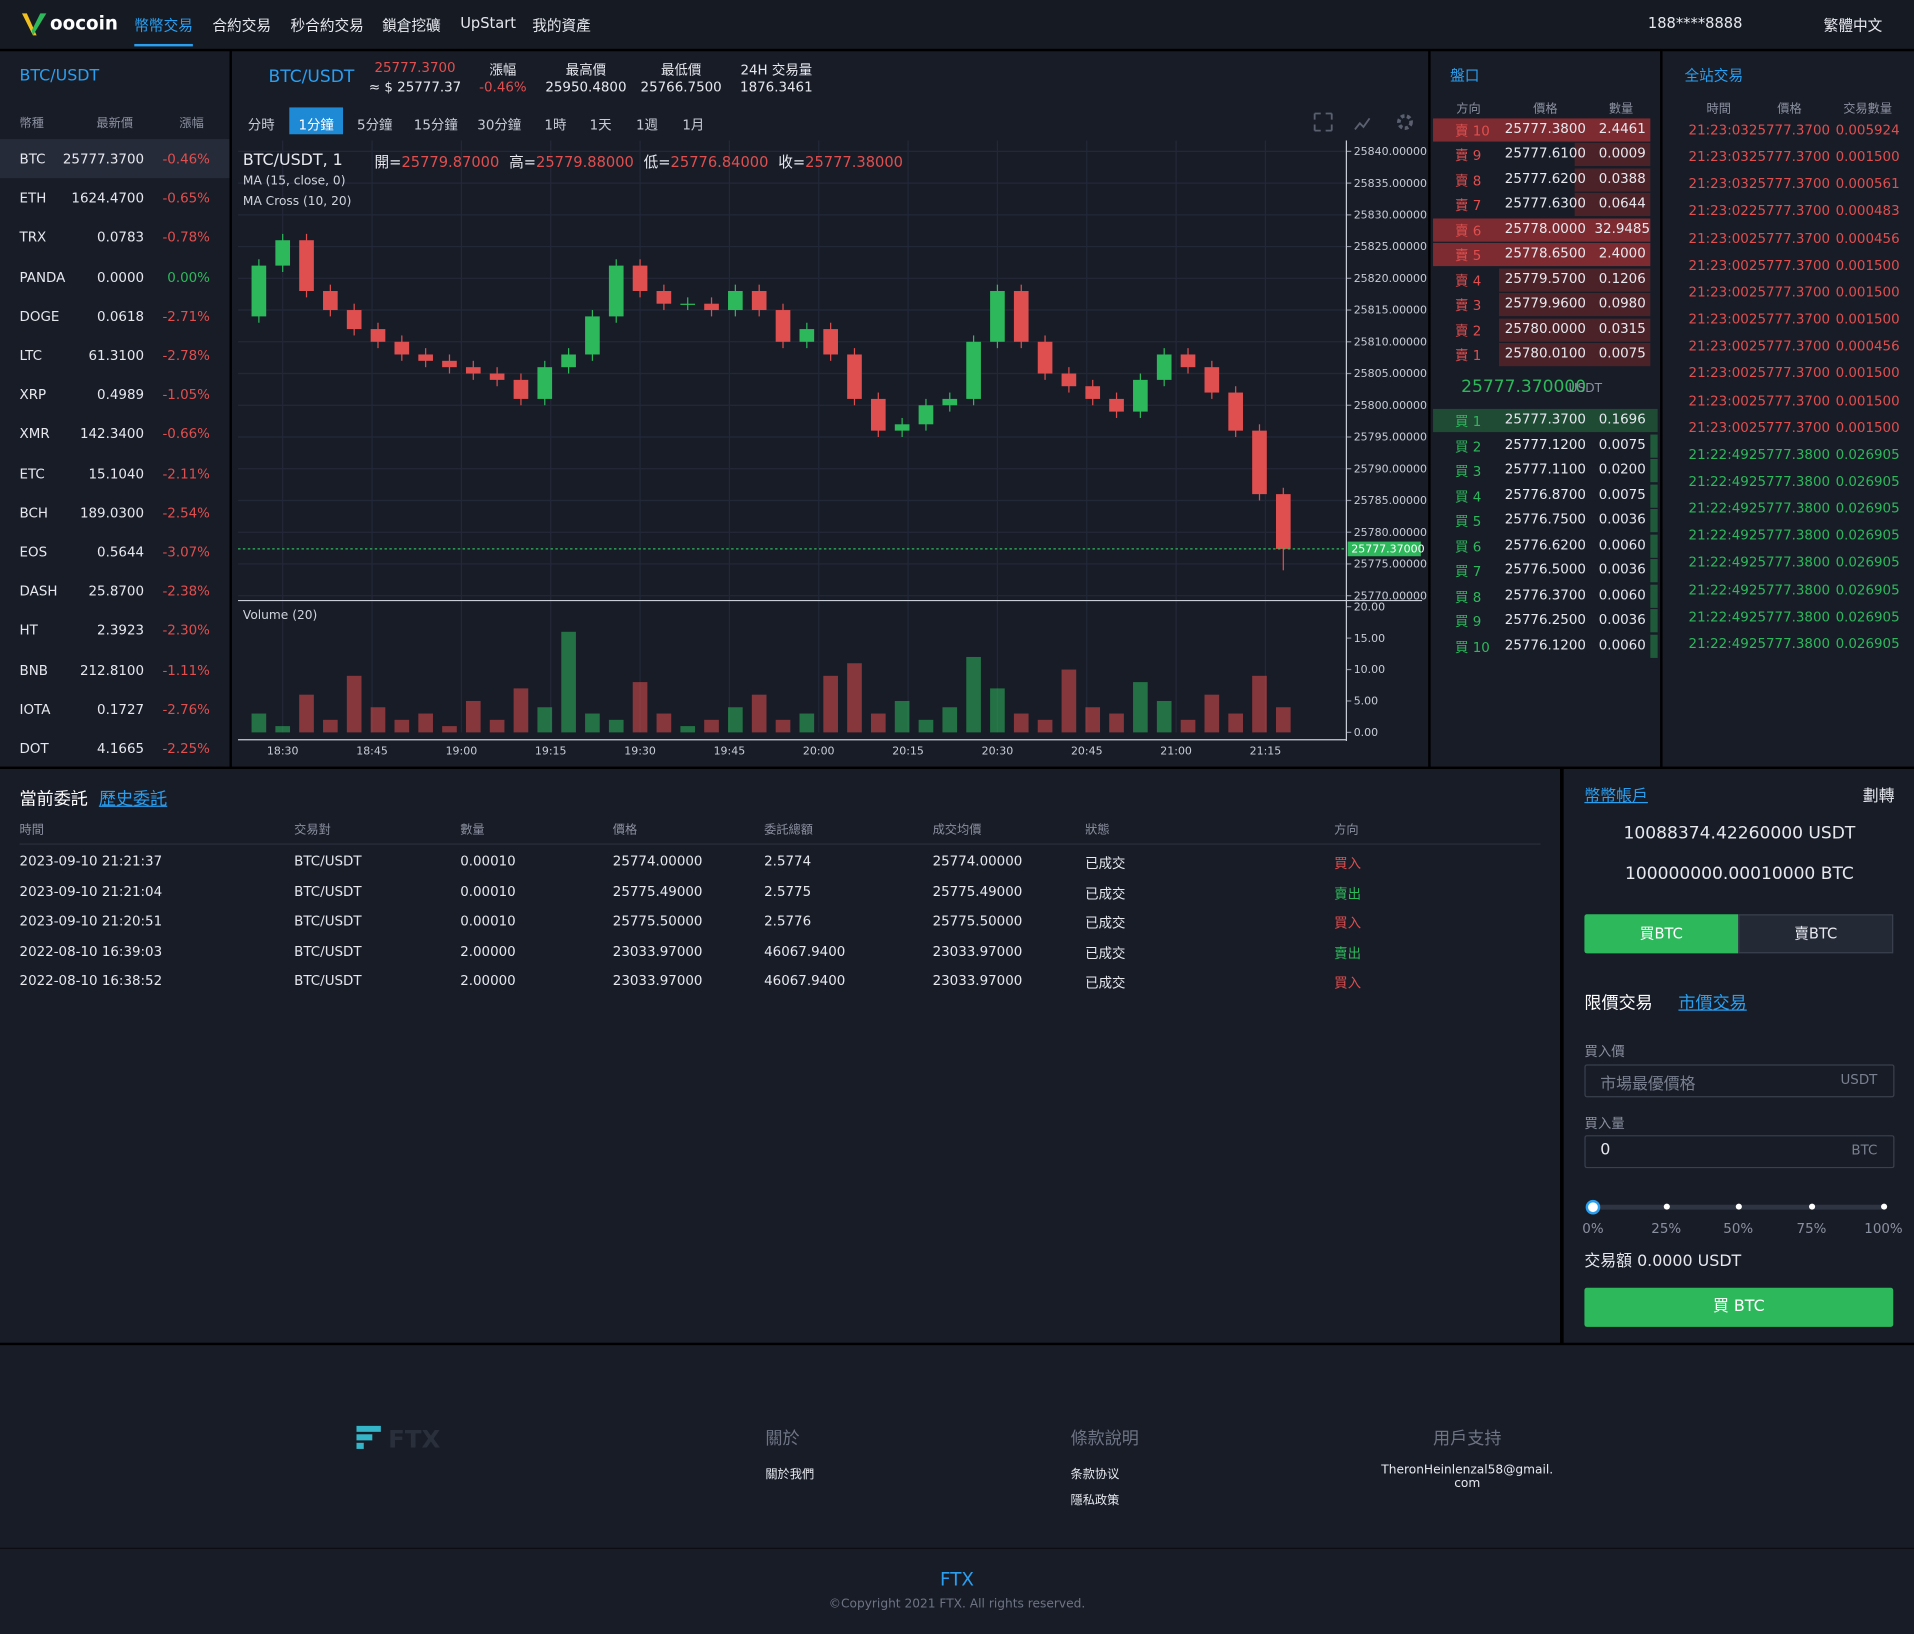  Describe the element at coordinates (33, 513) in the screenshot. I see `pair-name: BCH` at that location.